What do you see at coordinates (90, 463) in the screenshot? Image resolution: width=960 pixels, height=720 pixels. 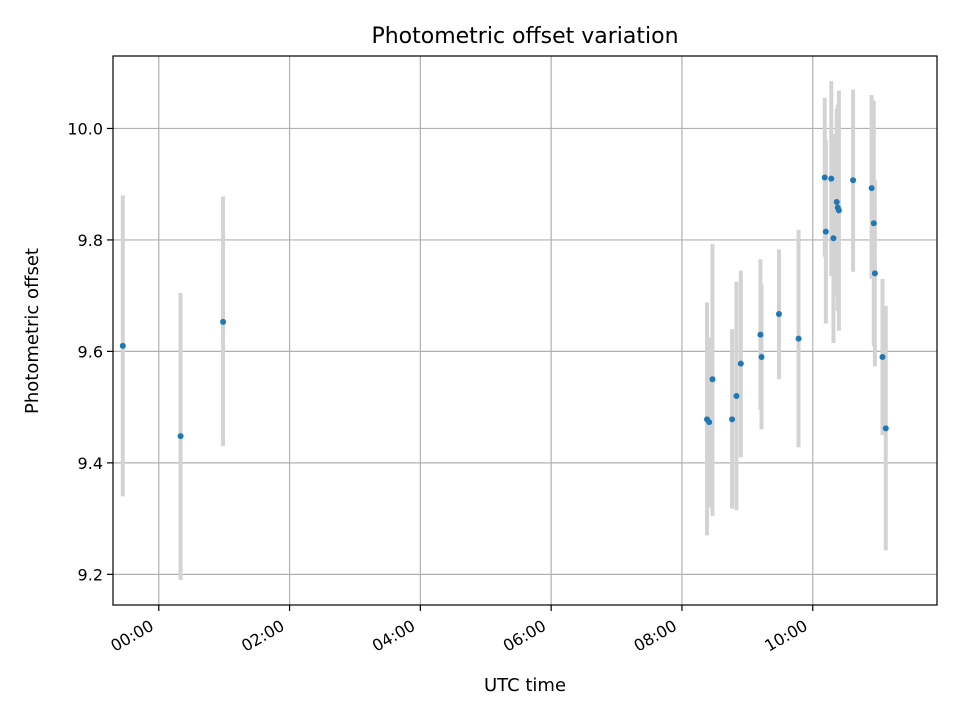 I see `y-tick-label: 9.4` at bounding box center [90, 463].